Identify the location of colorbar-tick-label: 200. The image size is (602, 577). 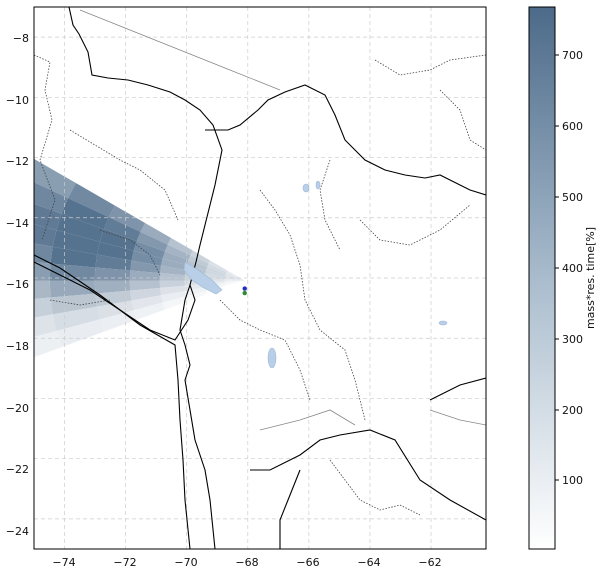
(572, 410).